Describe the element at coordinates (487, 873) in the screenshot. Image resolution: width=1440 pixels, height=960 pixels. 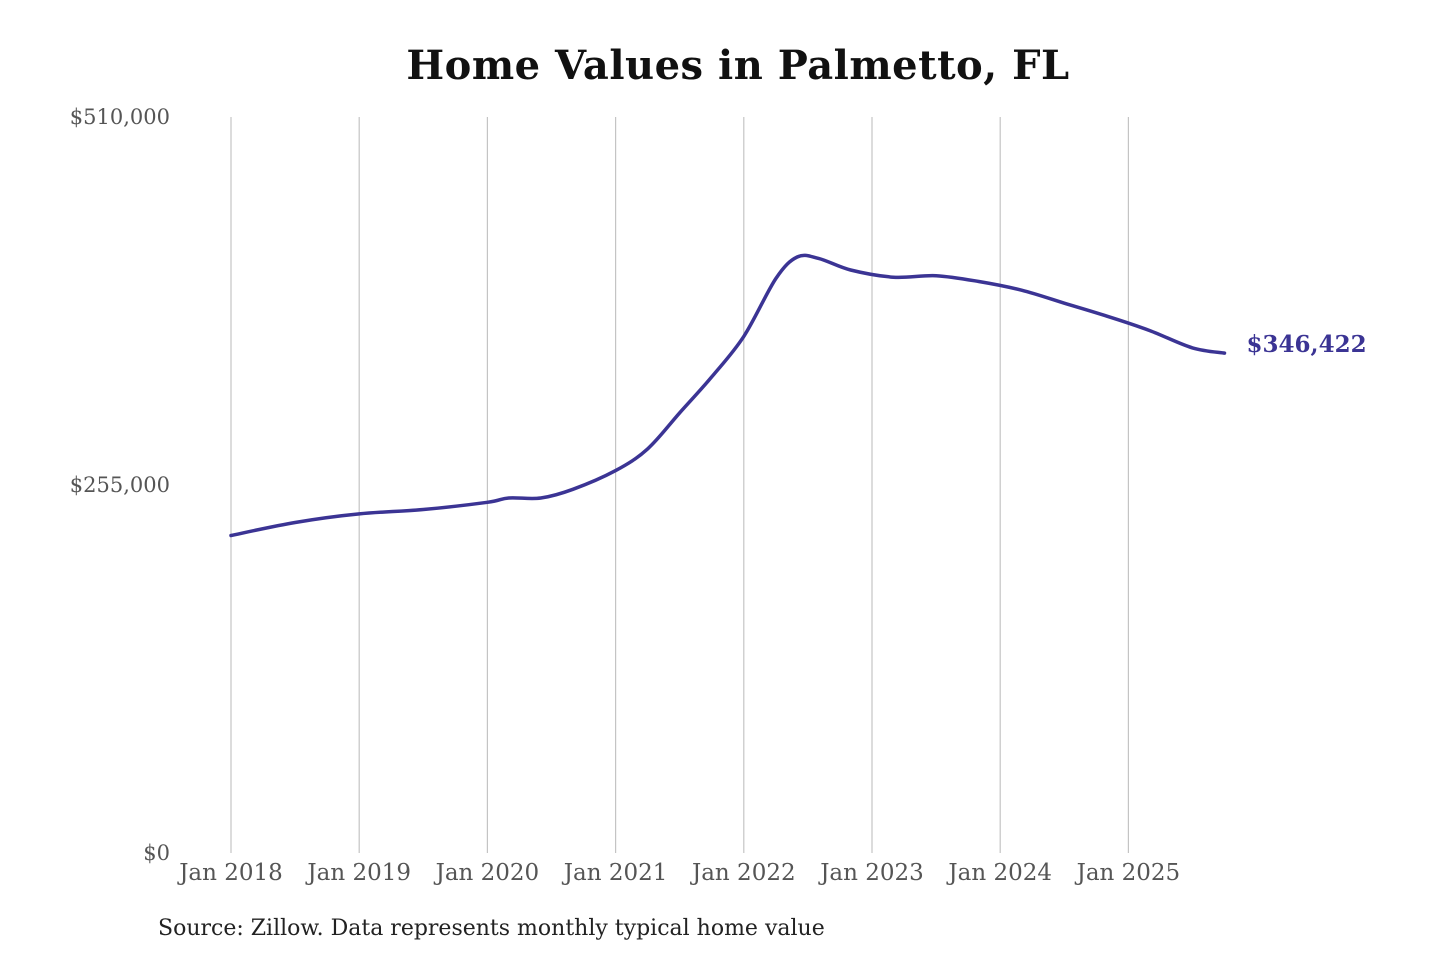
I see `x-tick-label: Jan 2020` at that location.